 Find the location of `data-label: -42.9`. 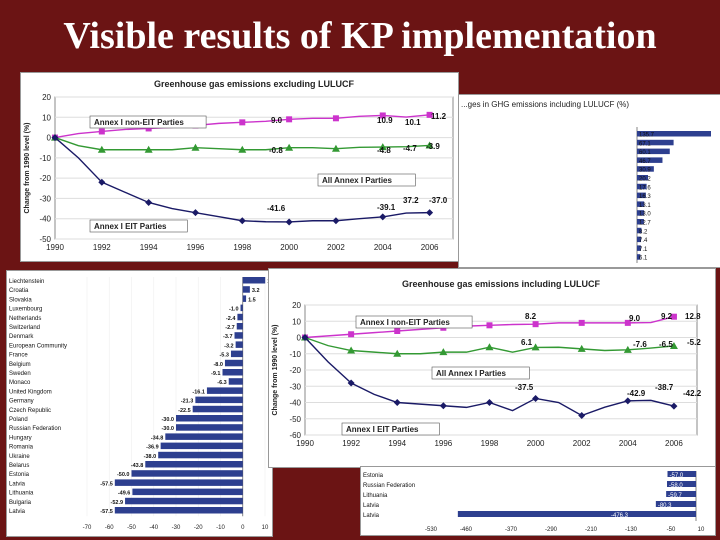

data-label: -42.9 is located at coordinates (636, 393).